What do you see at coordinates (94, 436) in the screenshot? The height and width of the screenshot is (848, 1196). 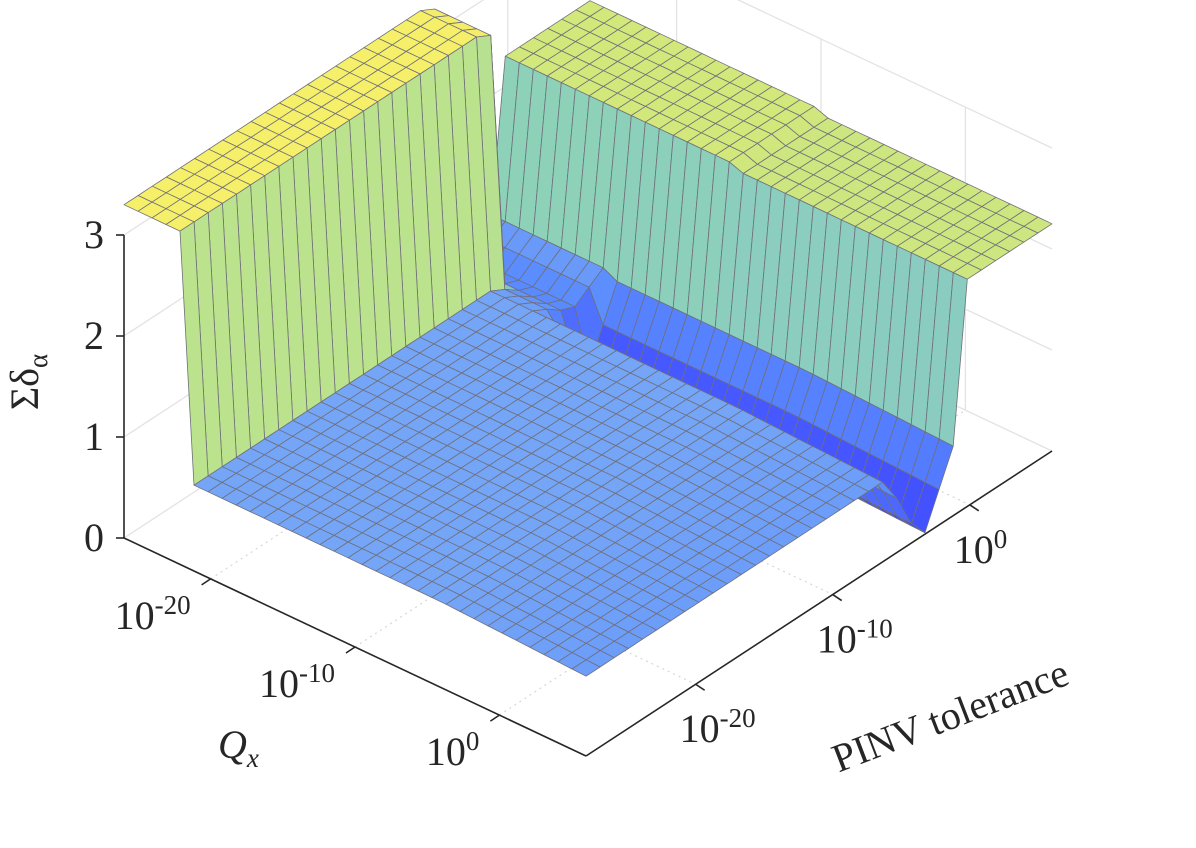 I see `z-tick-label: 1` at bounding box center [94, 436].